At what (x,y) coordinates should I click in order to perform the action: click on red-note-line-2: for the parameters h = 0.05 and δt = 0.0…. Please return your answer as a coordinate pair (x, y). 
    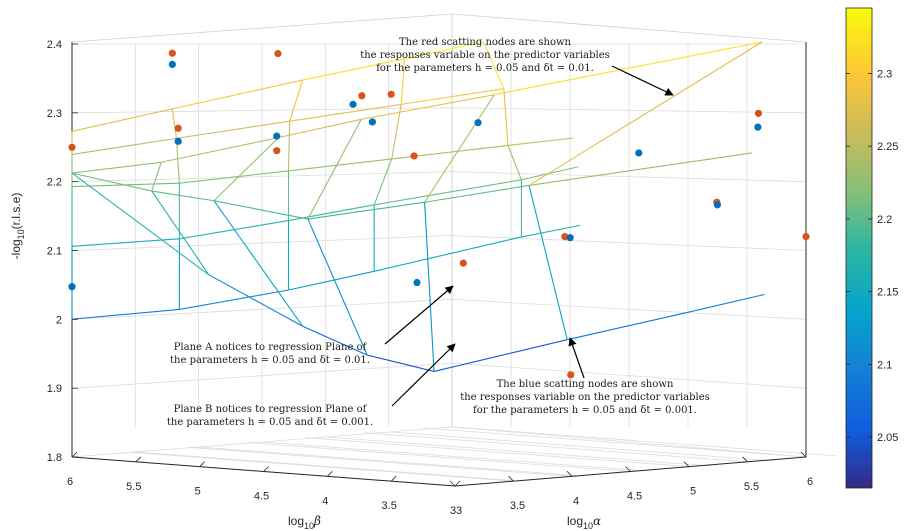
    Looking at the image, I should click on (485, 68).